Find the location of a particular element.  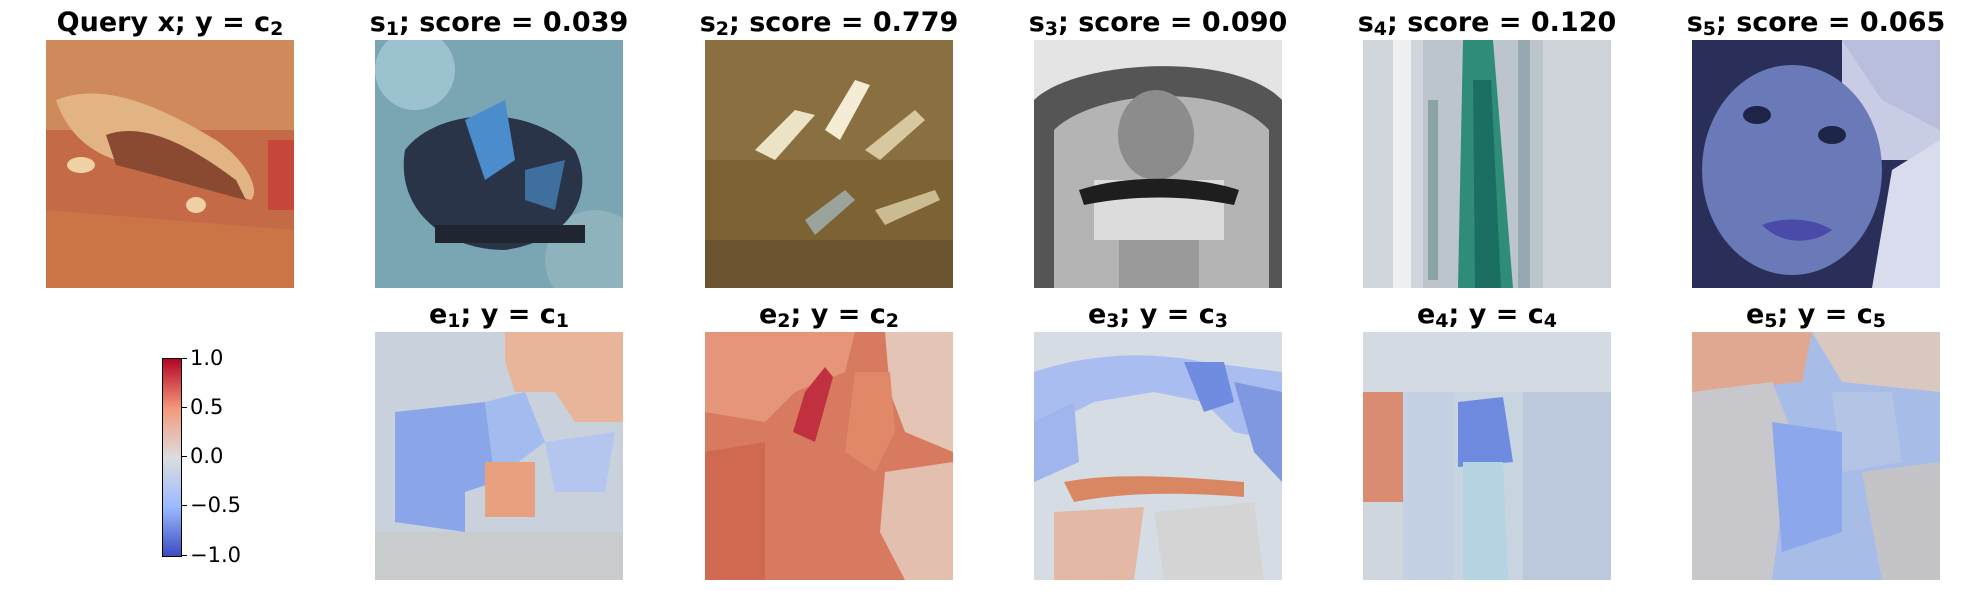

colorbar-label: −0.5 is located at coordinates (215, 505).